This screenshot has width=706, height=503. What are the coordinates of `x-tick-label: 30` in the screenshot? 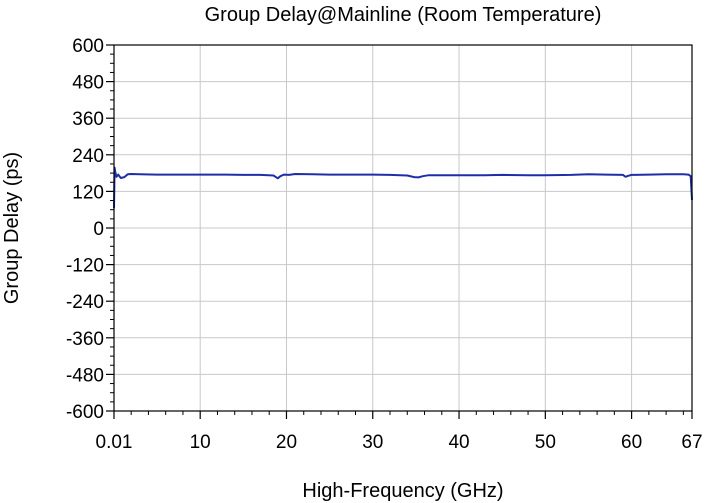 It's located at (372, 442).